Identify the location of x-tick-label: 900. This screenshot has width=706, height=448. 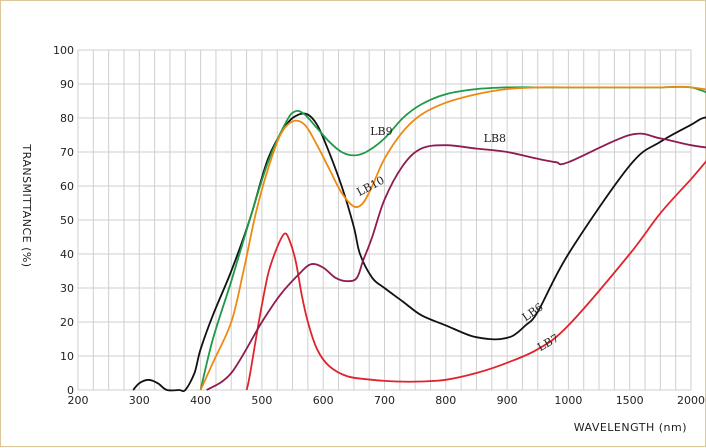
(507, 400).